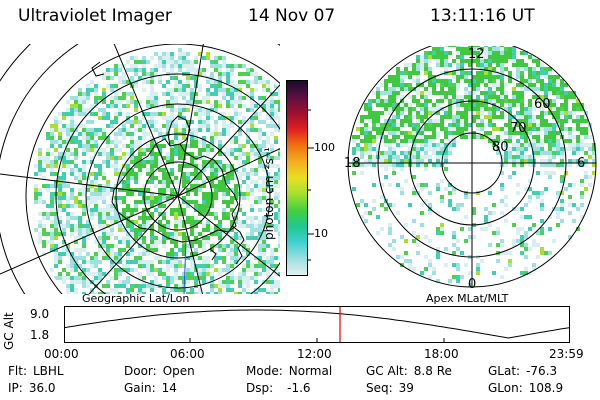  Describe the element at coordinates (317, 324) in the screenshot. I see `orbit-altitude-plot` at that location.